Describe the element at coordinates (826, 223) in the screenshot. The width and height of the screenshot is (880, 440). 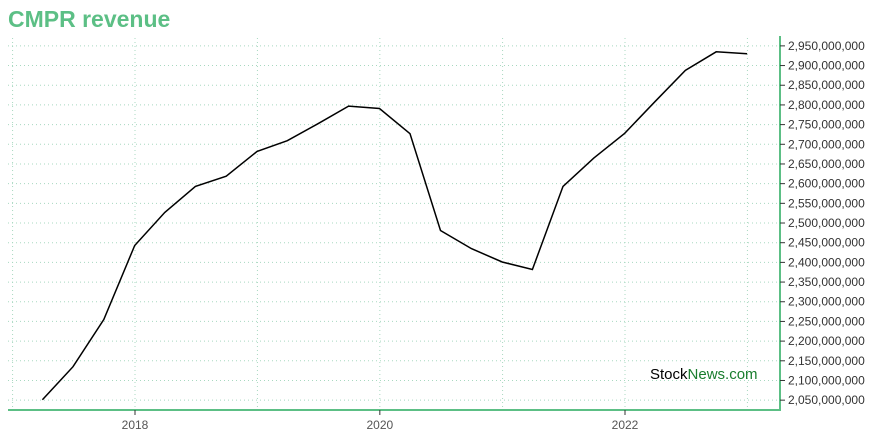
I see `y-tick-label: 2,500,000,000` at that location.